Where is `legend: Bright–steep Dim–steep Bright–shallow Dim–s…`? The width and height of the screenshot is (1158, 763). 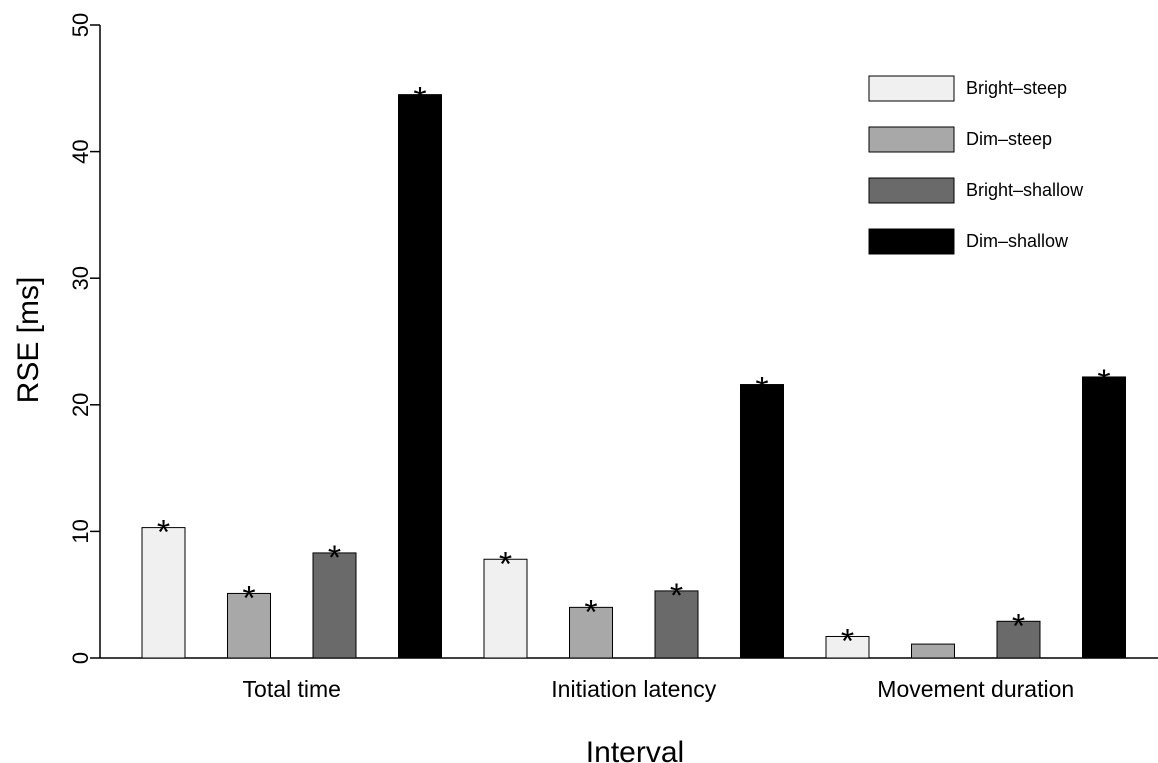
legend: Bright–steep Dim–steep Bright–shallow Dim–s… is located at coordinates (976, 165).